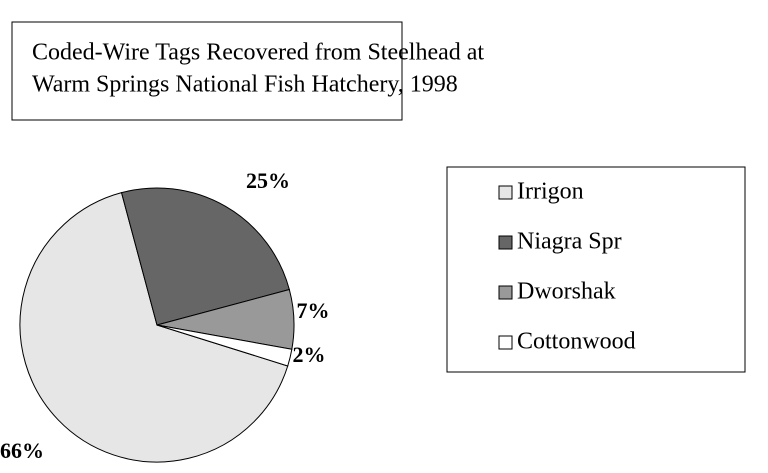 This screenshot has height=473, width=768. What do you see at coordinates (309, 354) in the screenshot?
I see `data-label: 2%` at bounding box center [309, 354].